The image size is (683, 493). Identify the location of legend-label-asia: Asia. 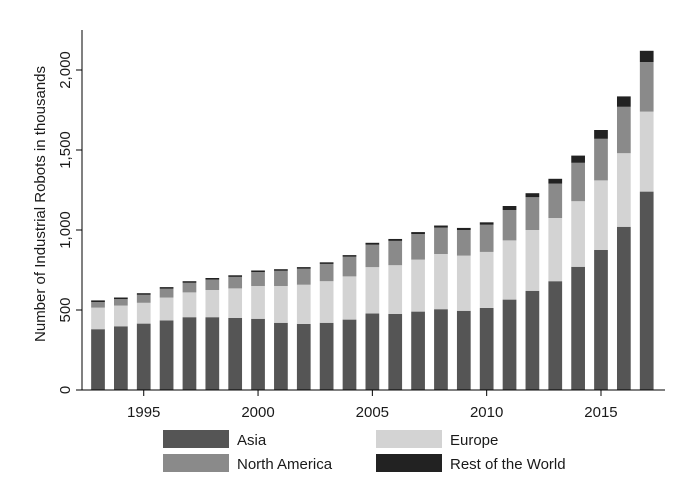
(252, 440).